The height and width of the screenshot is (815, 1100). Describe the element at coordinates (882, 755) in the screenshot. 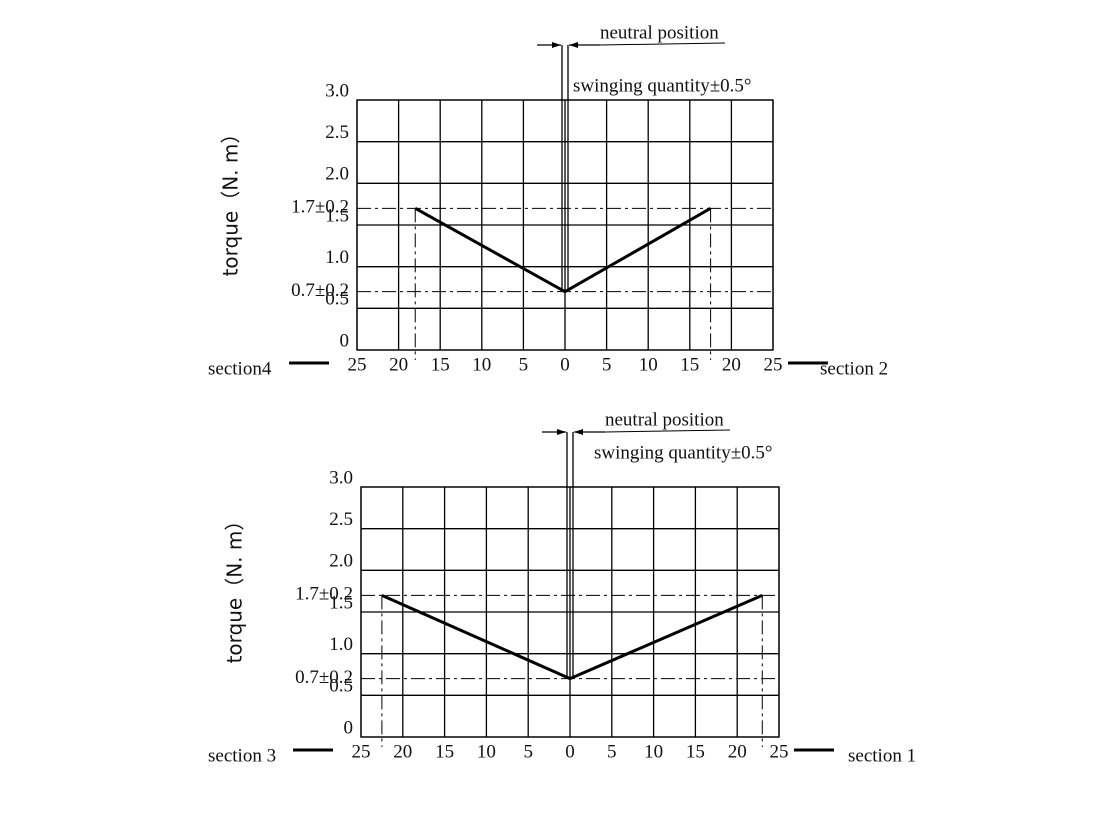

I see `section-label: section 1` at that location.